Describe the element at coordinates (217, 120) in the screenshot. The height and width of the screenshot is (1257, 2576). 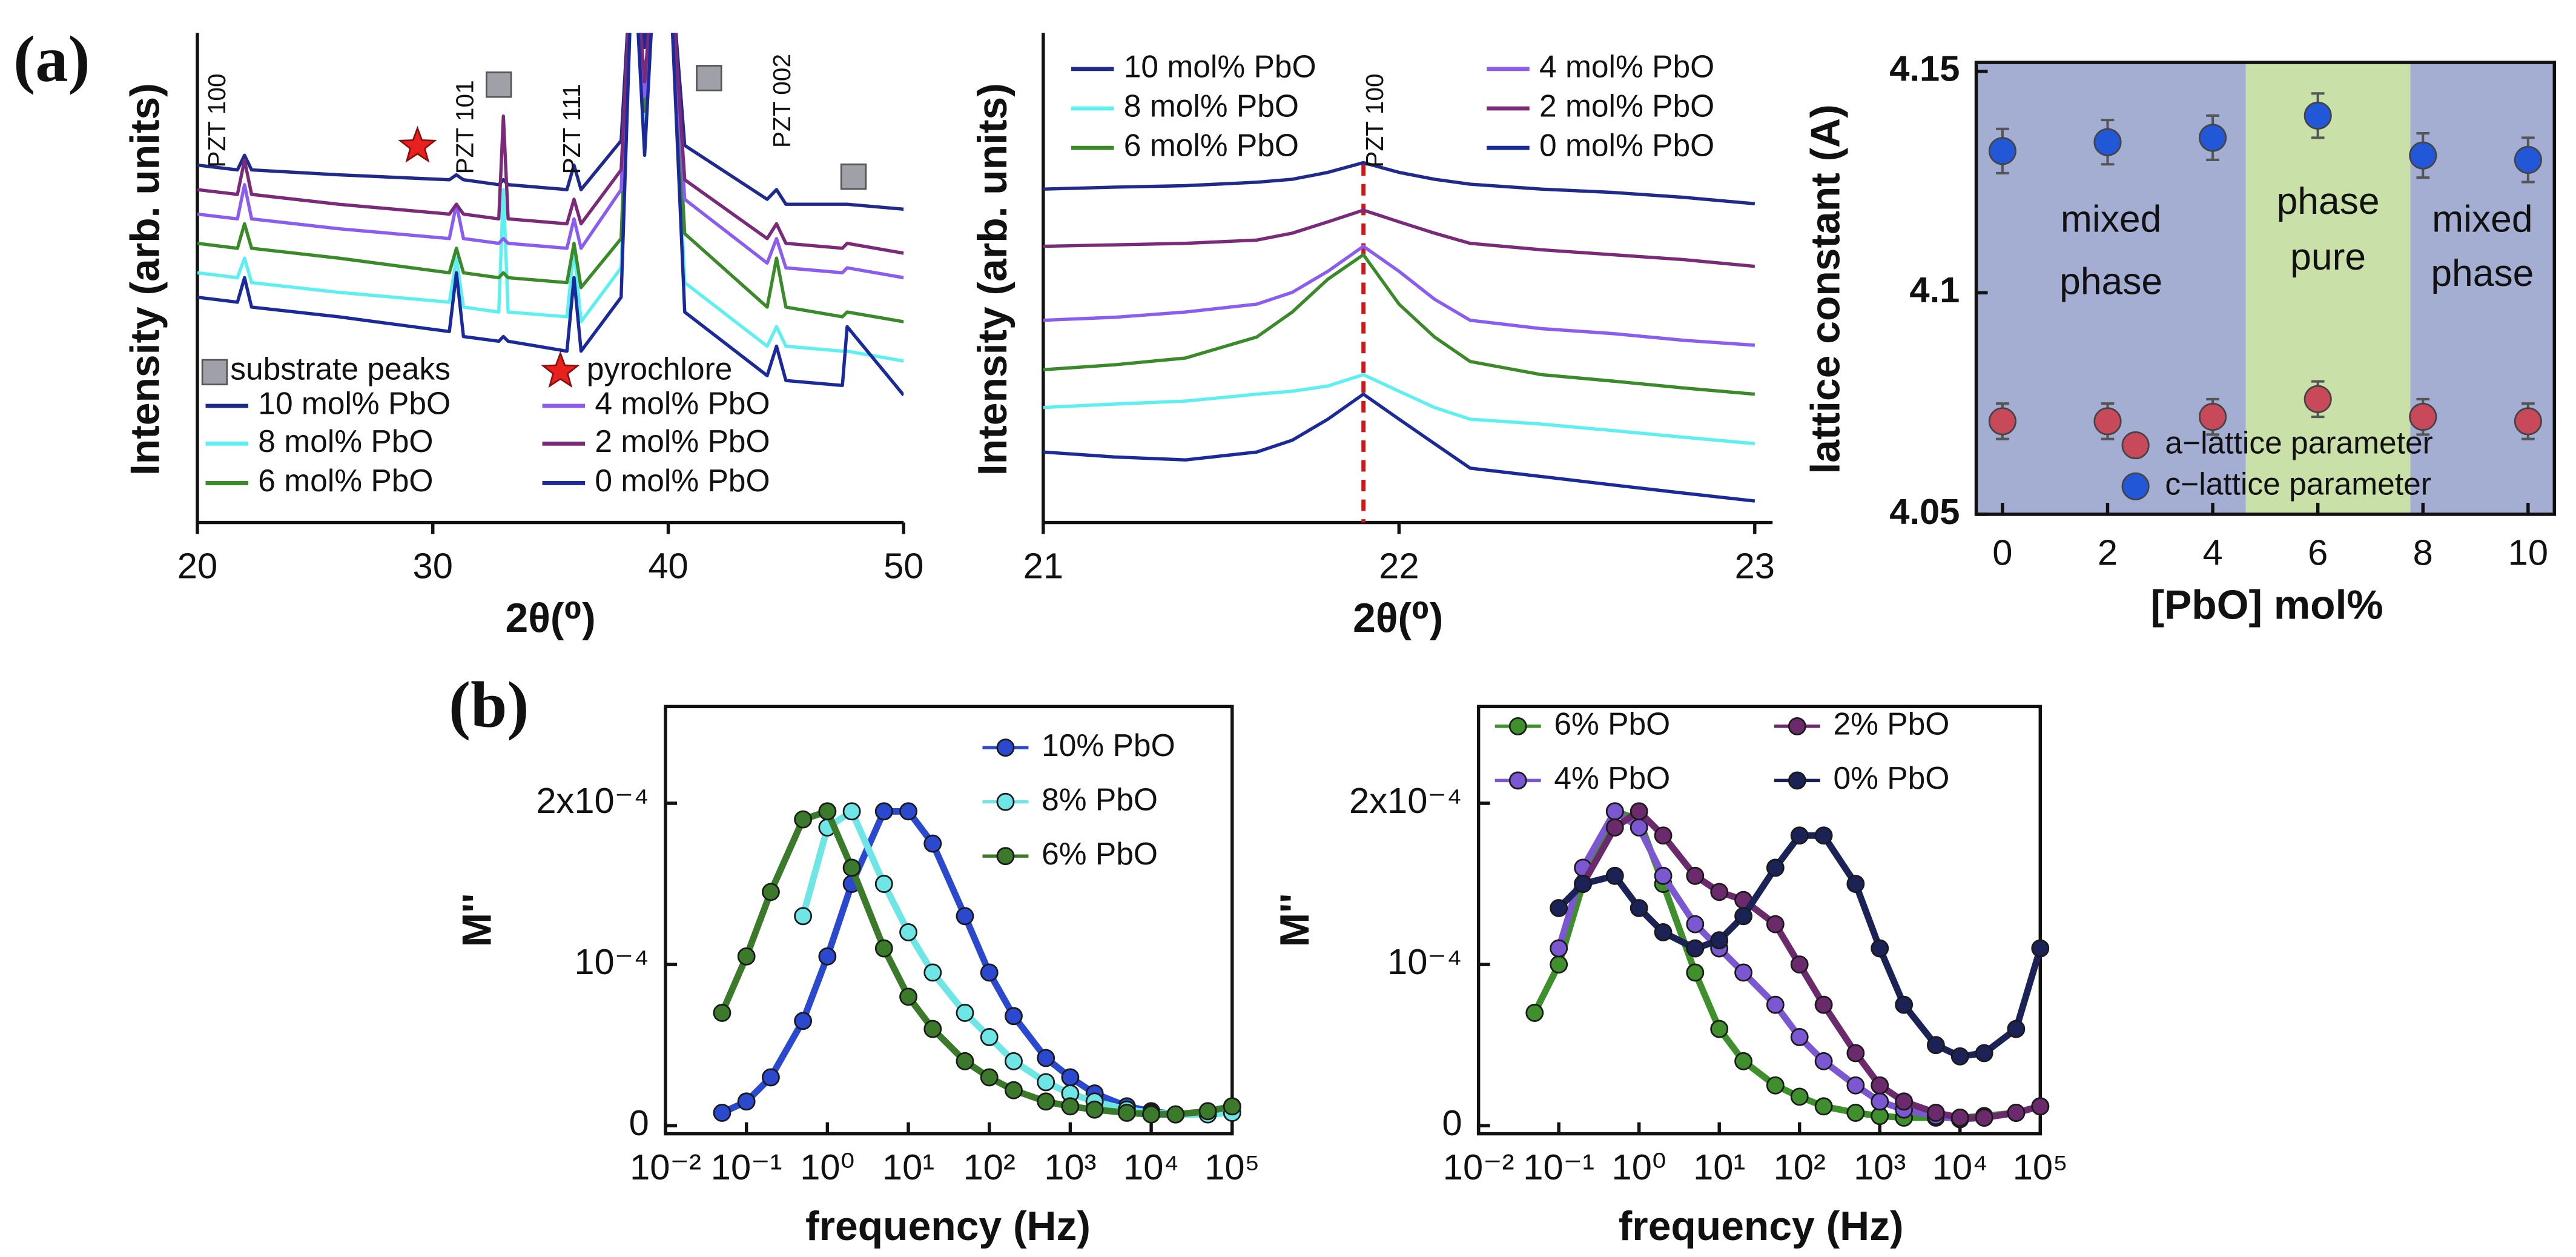
I see `peak-label: PZT 100` at that location.